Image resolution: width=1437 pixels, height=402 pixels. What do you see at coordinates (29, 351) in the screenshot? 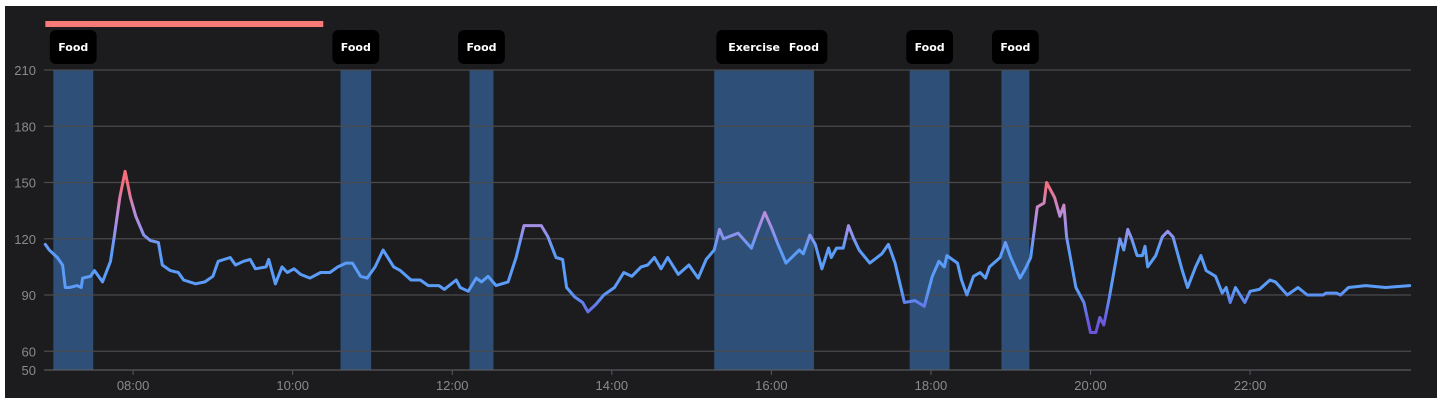
I see `y-tick-label: 60` at bounding box center [29, 351].